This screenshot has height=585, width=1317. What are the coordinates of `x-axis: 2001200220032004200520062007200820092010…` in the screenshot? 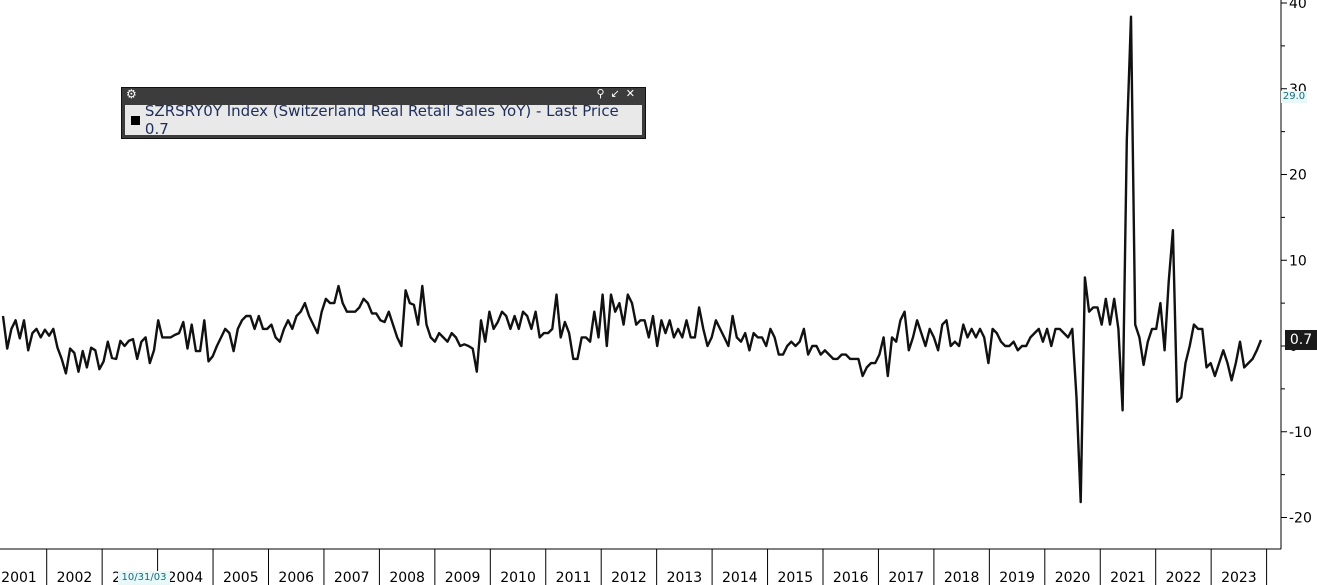 It's located at (640, 566).